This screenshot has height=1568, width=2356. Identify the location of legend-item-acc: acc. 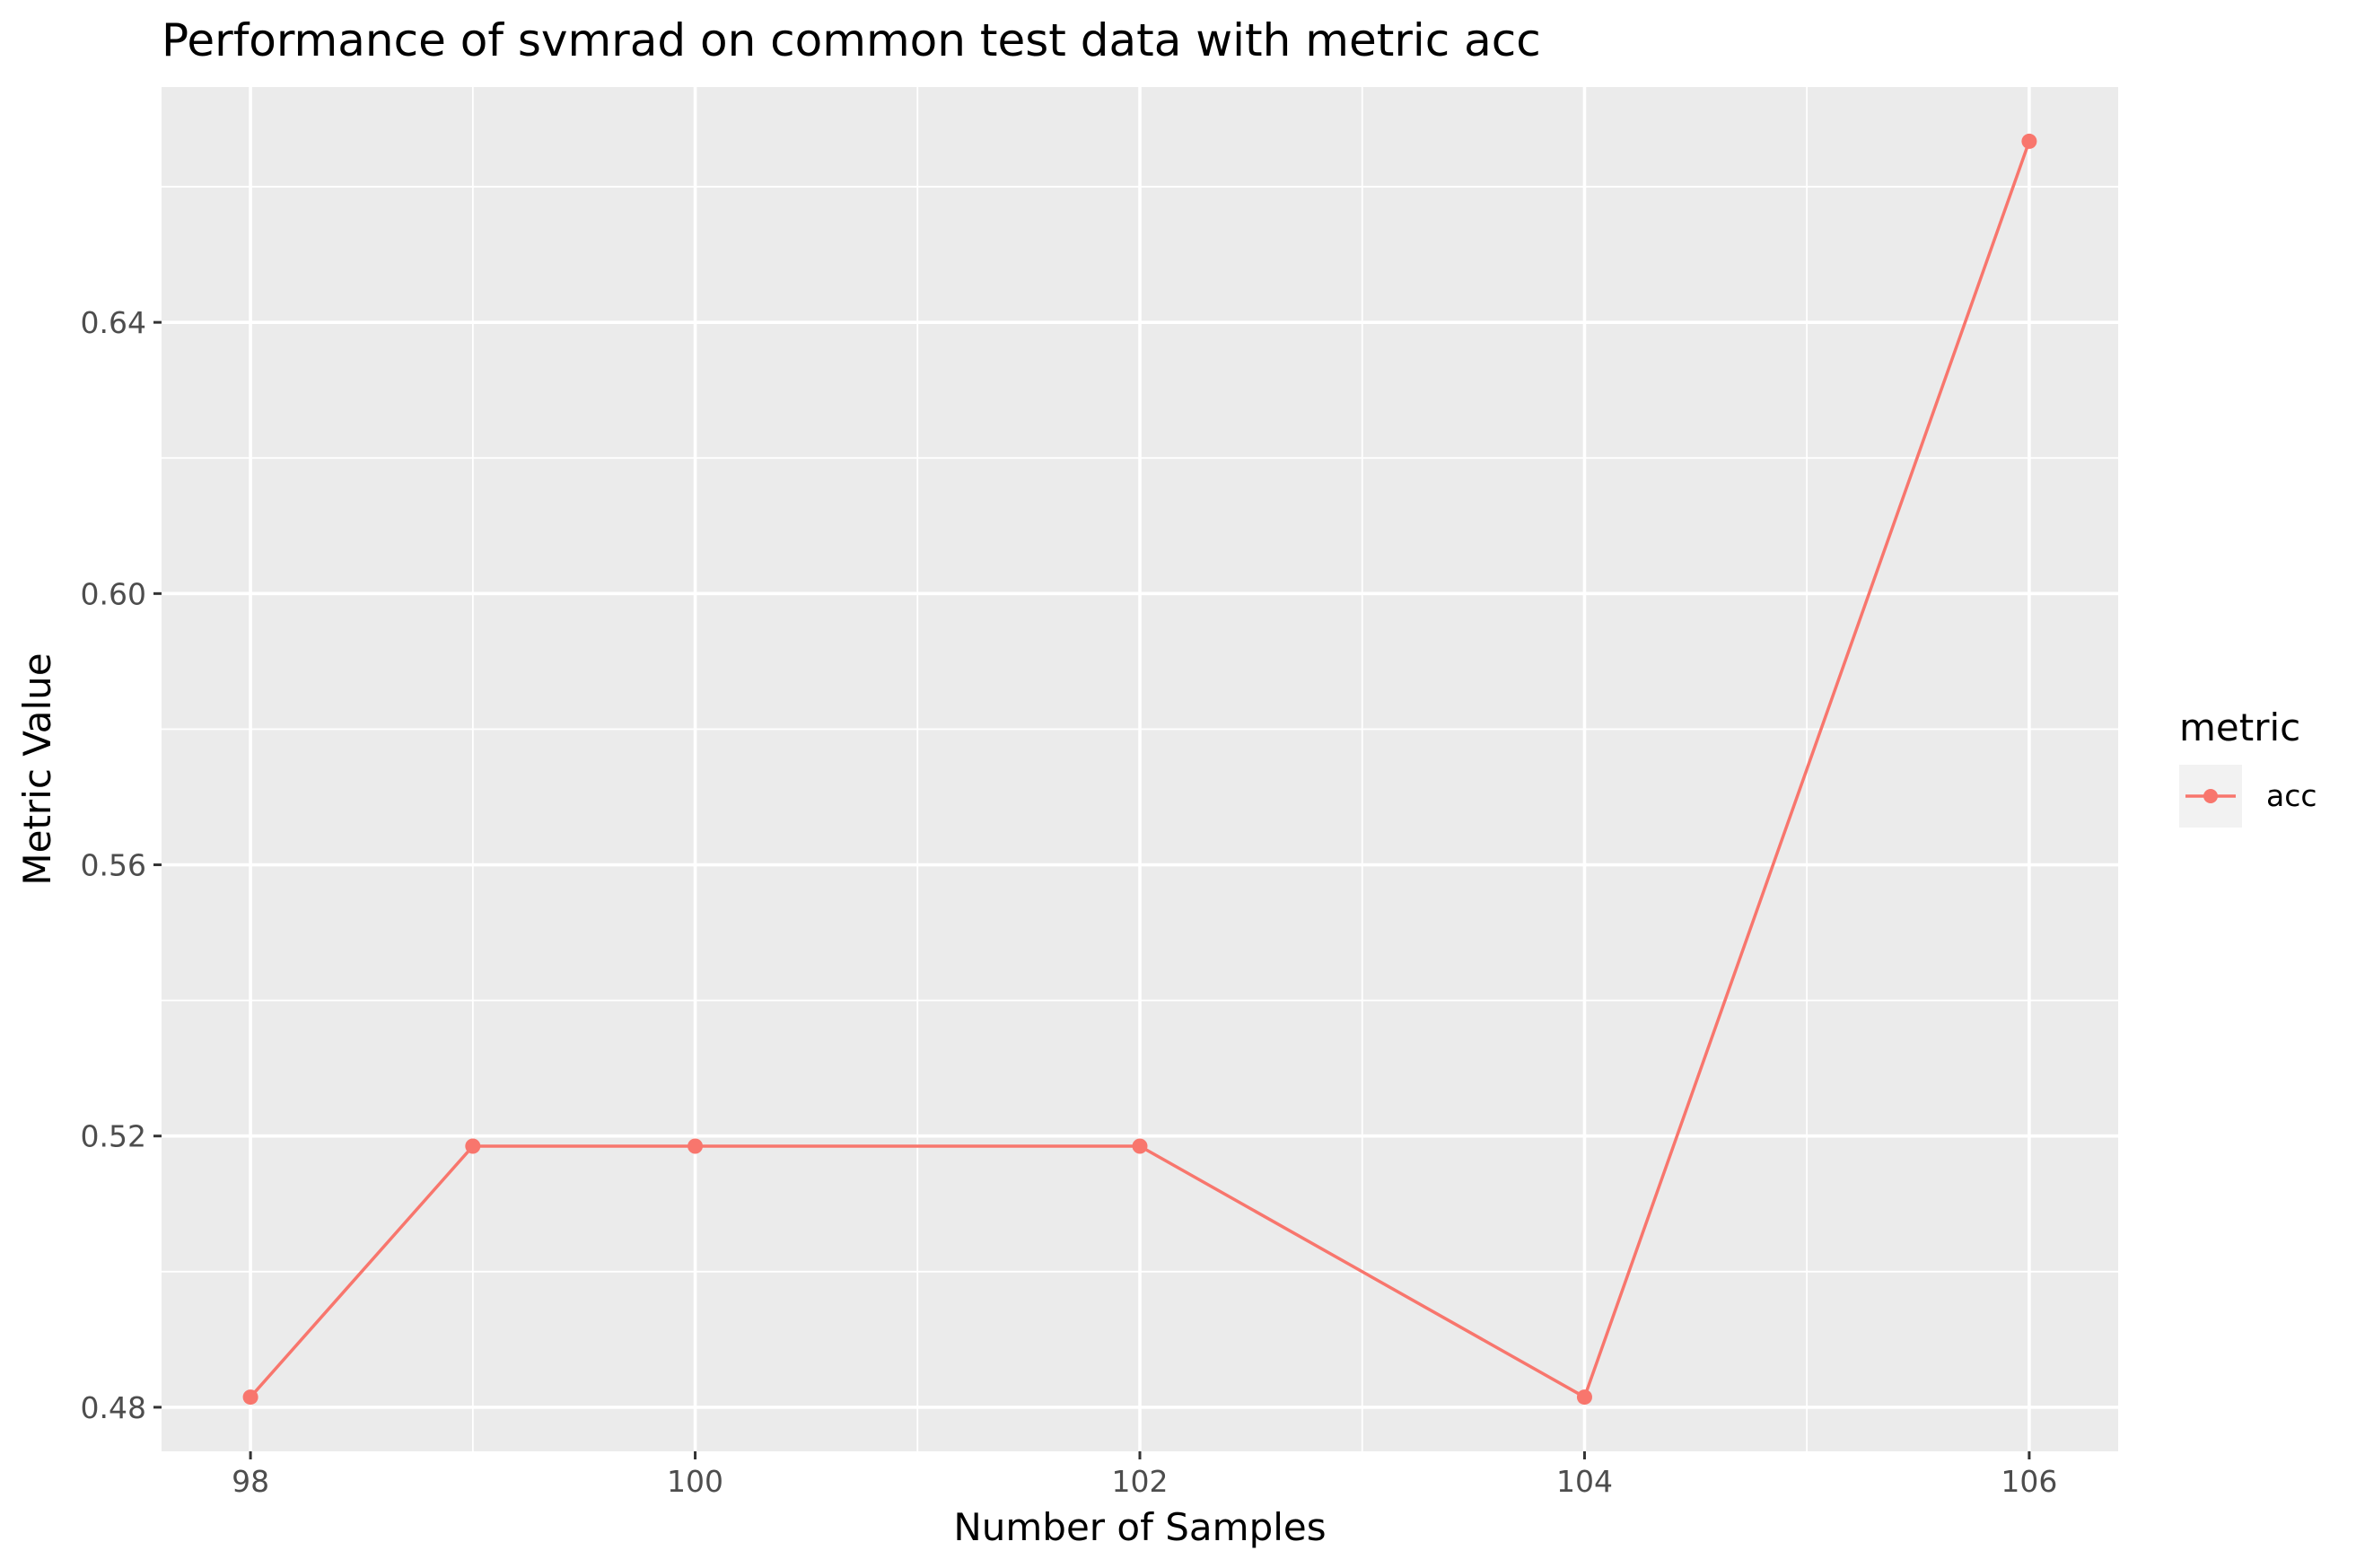
(2291, 796).